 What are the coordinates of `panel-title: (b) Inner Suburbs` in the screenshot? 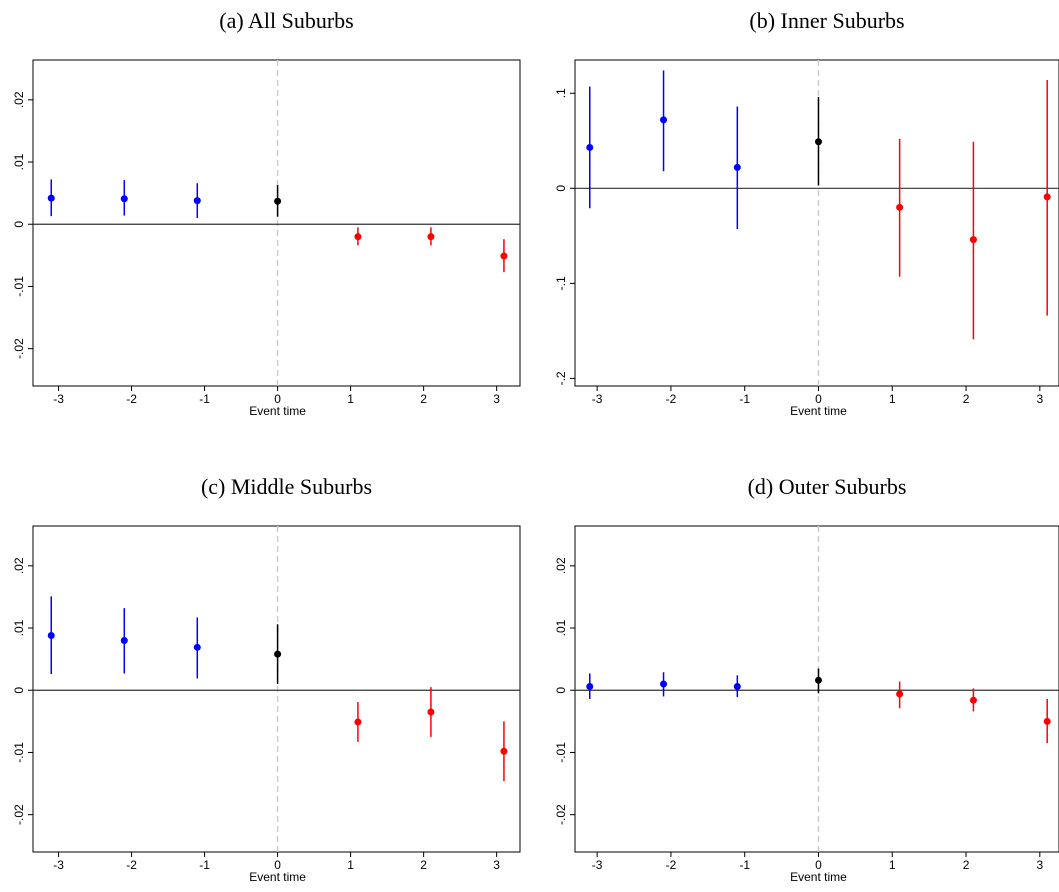 It's located at (826, 20).